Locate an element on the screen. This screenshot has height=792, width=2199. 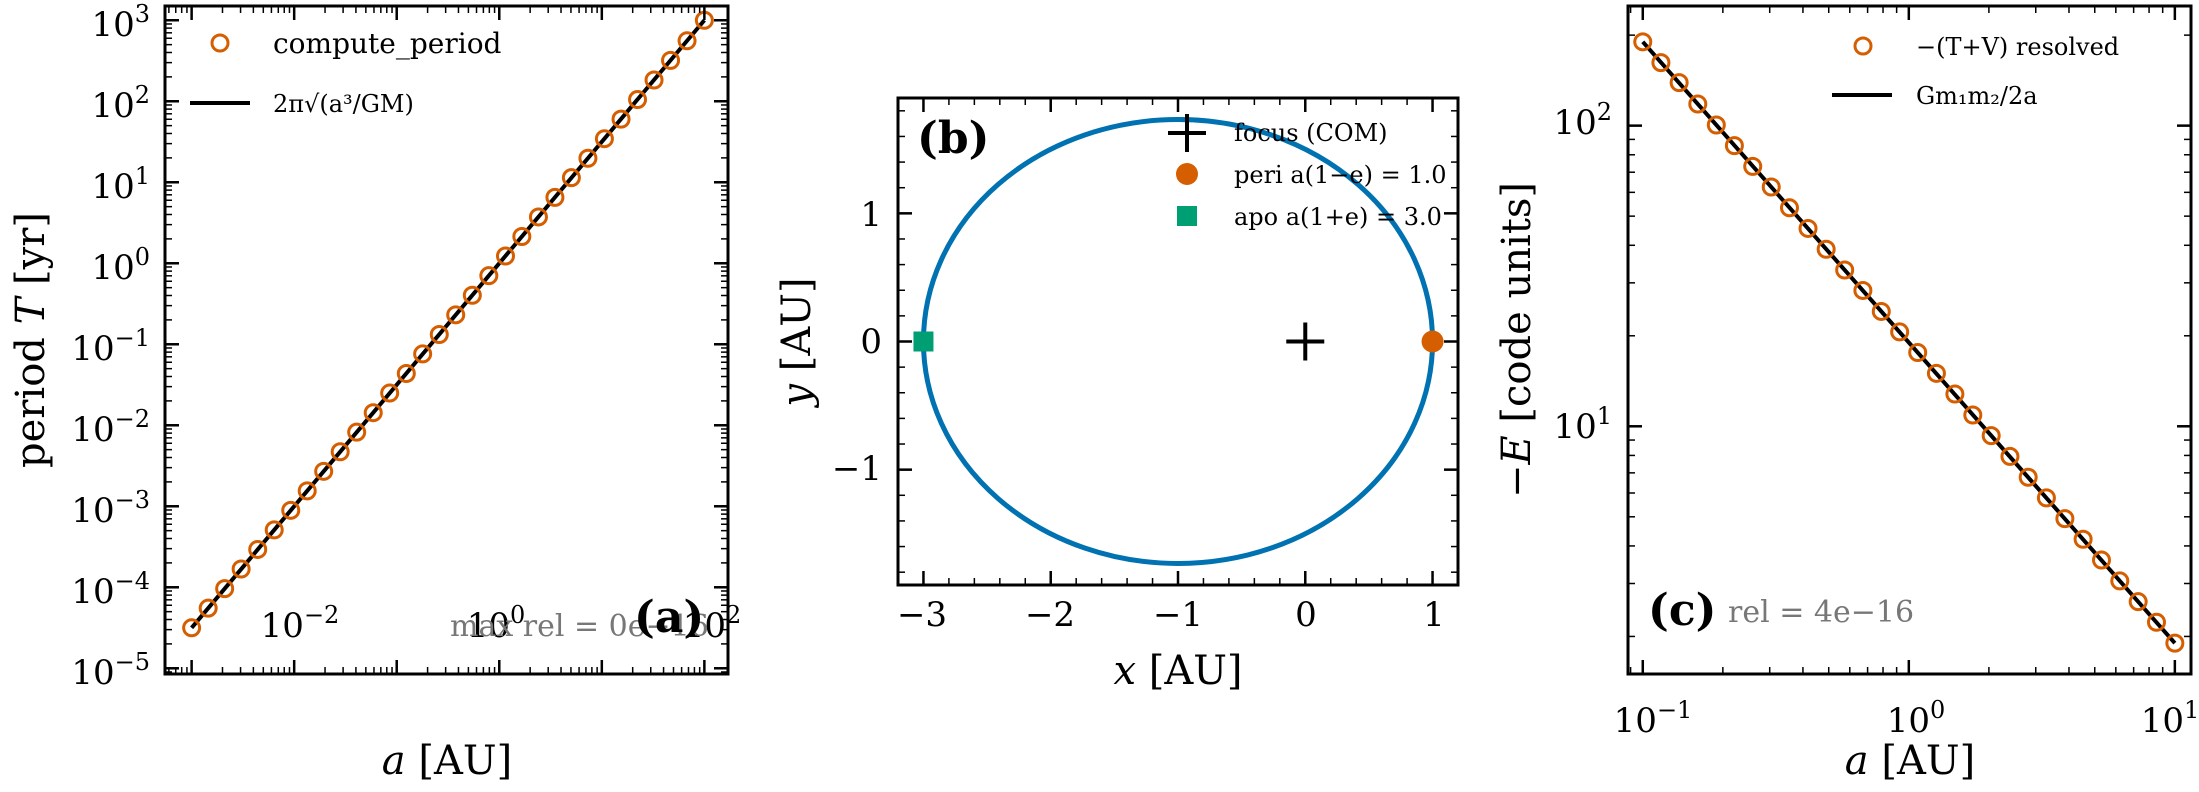
panel-b-legend-apo-marker is located at coordinates (1187, 216).